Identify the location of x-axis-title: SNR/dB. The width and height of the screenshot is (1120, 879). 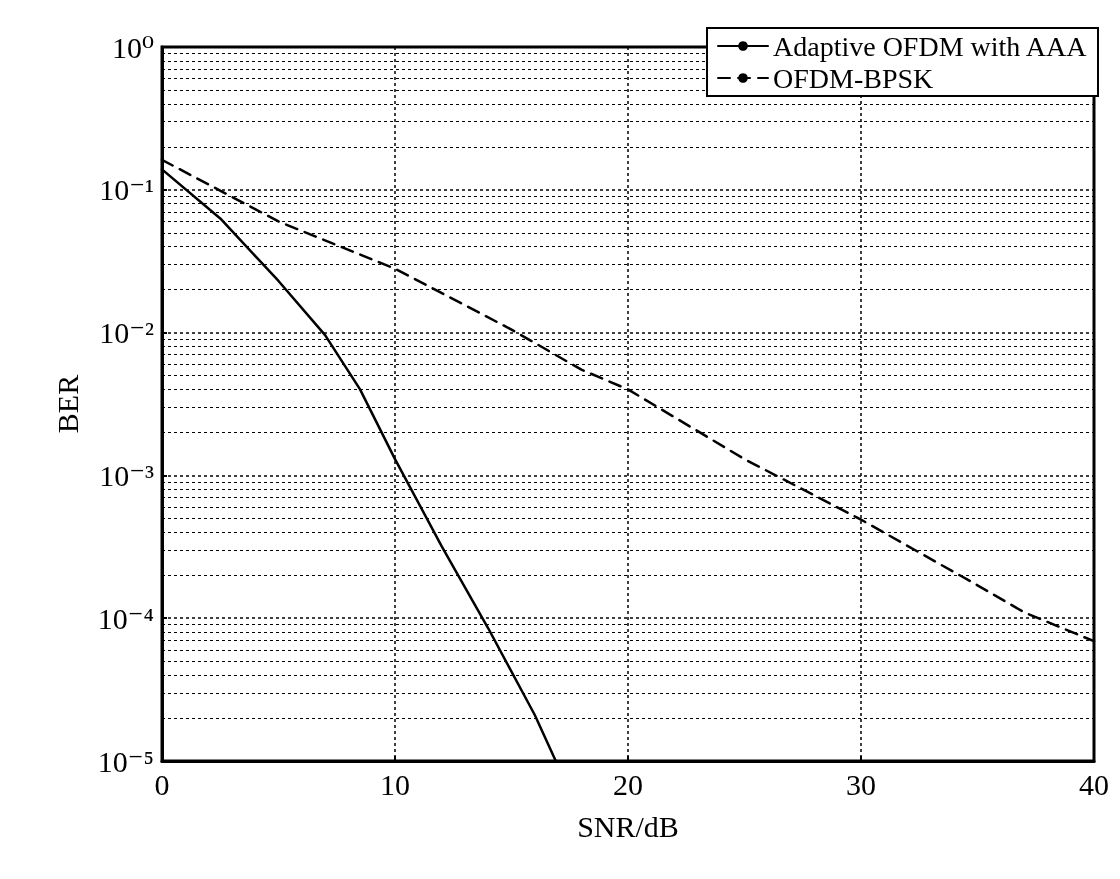
(628, 826).